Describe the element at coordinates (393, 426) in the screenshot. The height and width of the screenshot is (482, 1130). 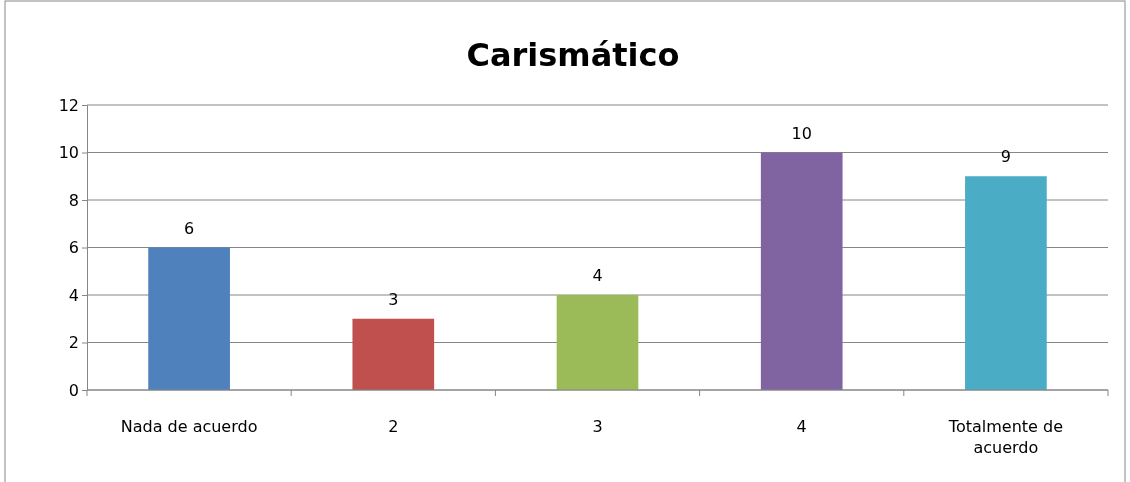
I see `x-tick-label: 2` at that location.